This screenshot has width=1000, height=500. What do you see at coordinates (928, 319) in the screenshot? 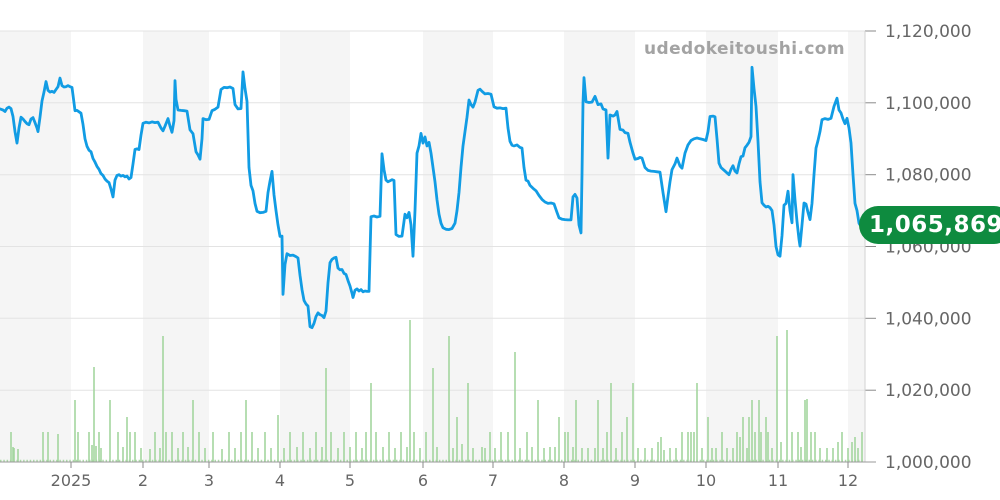
I see `y-axis-label: 1,040,000` at bounding box center [928, 319].